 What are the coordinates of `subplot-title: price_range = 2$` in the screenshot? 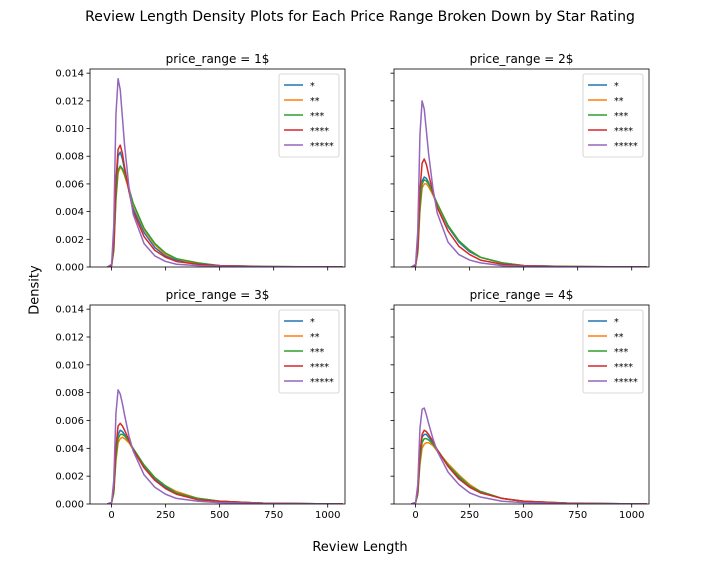 It's located at (522, 59).